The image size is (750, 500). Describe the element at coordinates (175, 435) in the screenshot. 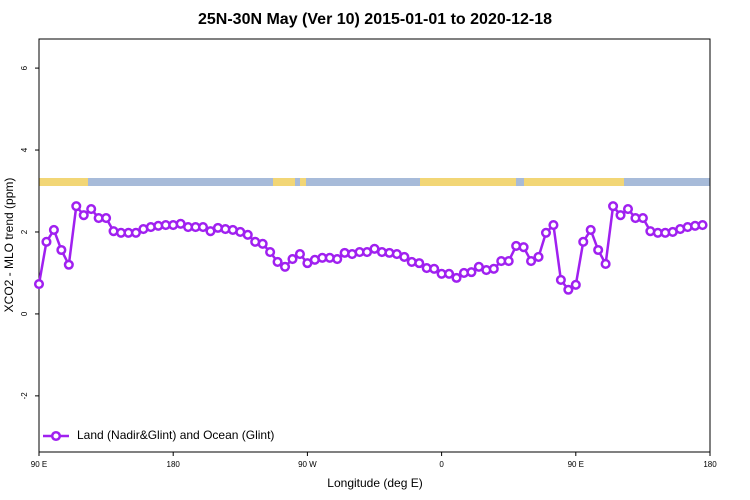

I see `legend-label: Land (Nadir&Glint) and Ocean (Glint)` at that location.